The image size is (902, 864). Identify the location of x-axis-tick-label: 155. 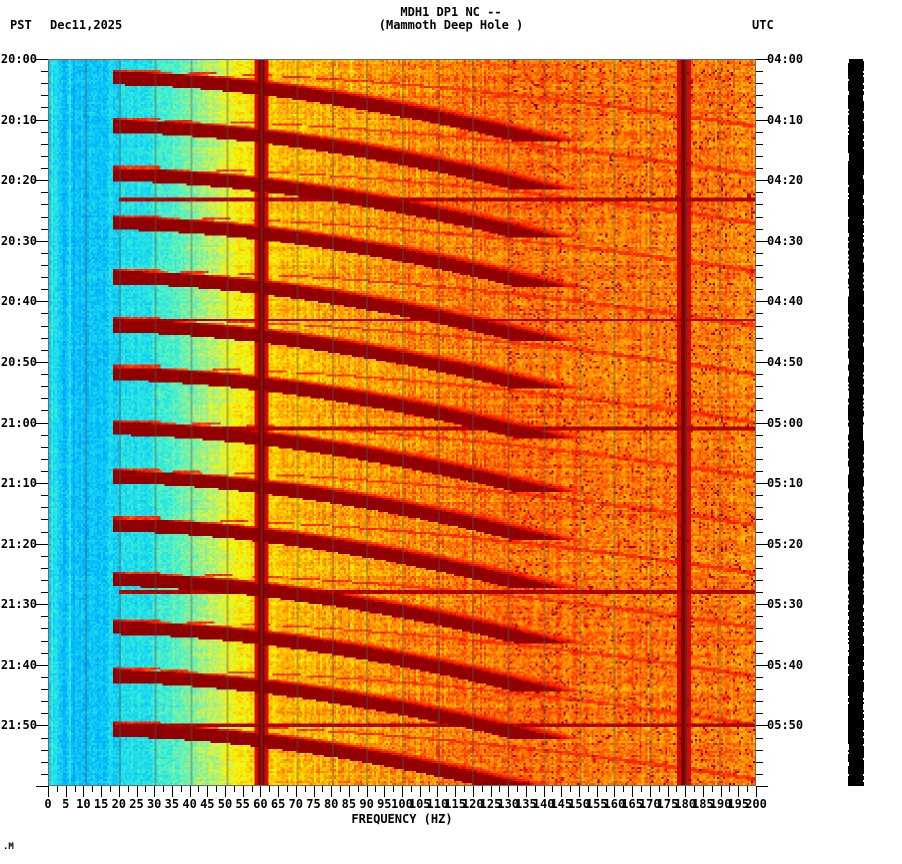
(596, 804).